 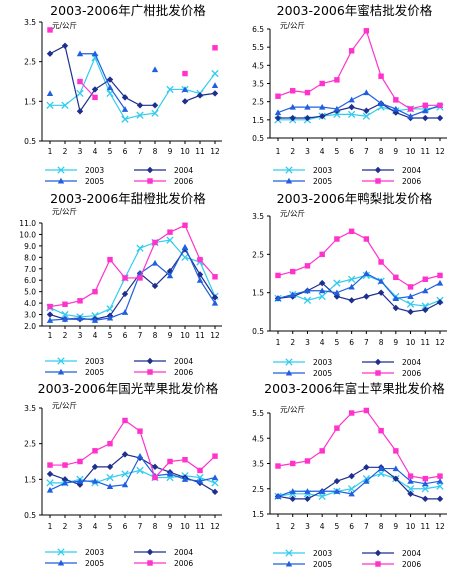 What do you see at coordinates (258, 65) in the screenshot?
I see `y-tick-label: 4.5` at bounding box center [258, 65].